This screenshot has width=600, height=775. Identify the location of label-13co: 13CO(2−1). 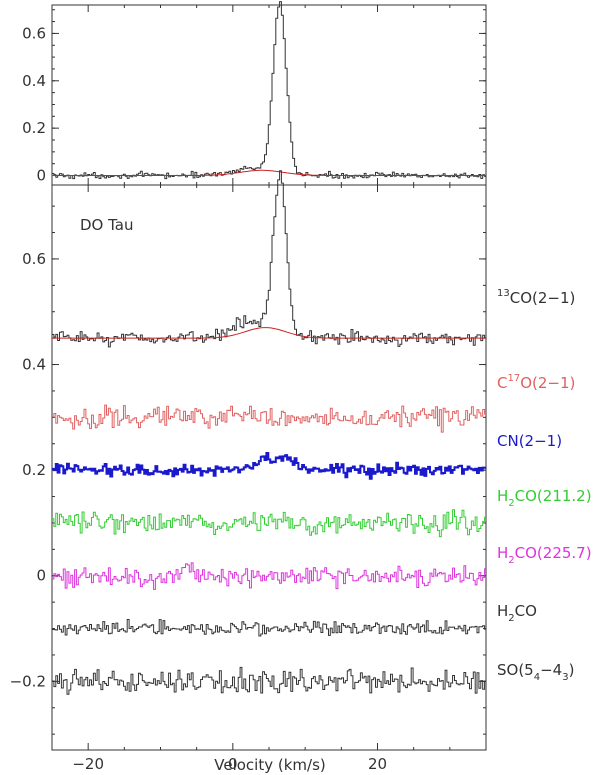
(536, 297).